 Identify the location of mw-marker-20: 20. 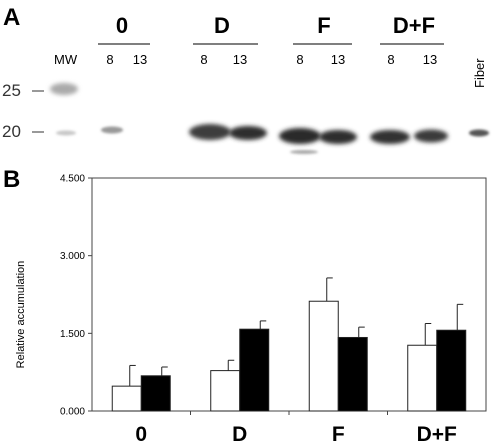
(11, 131).